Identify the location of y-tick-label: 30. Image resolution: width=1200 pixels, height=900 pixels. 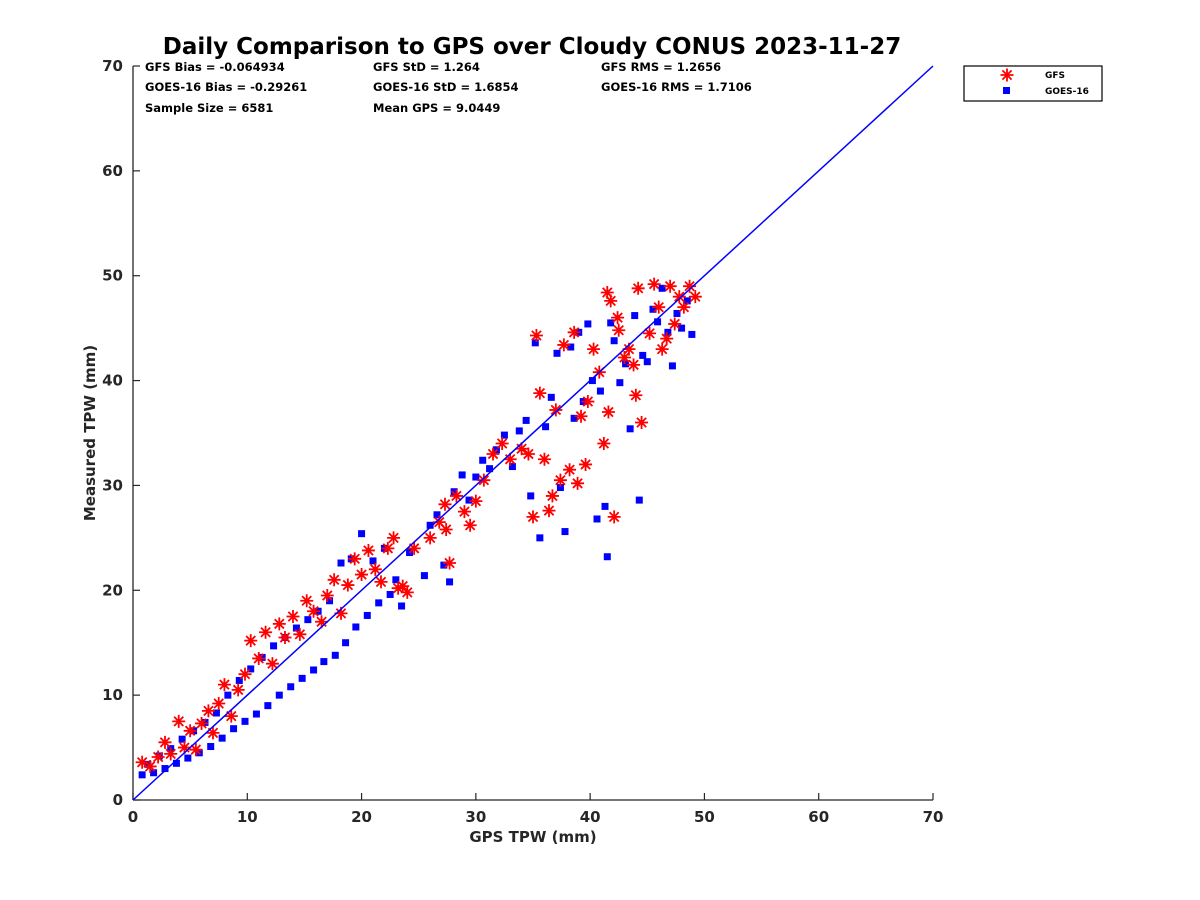
(112, 485).